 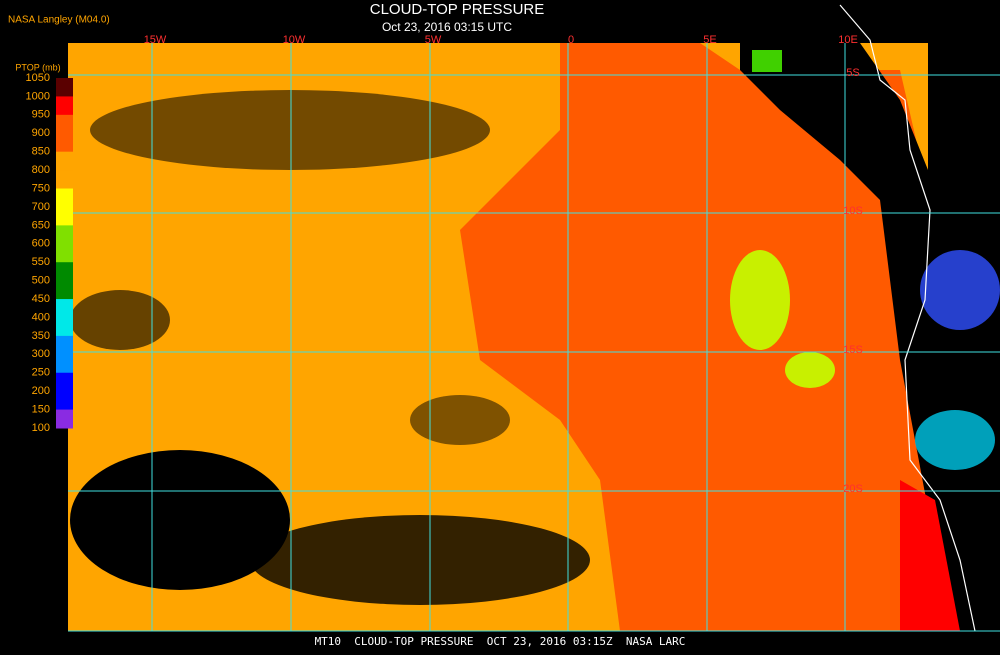 What do you see at coordinates (41, 262) in the screenshot?
I see `legend-tick-label: 550` at bounding box center [41, 262].